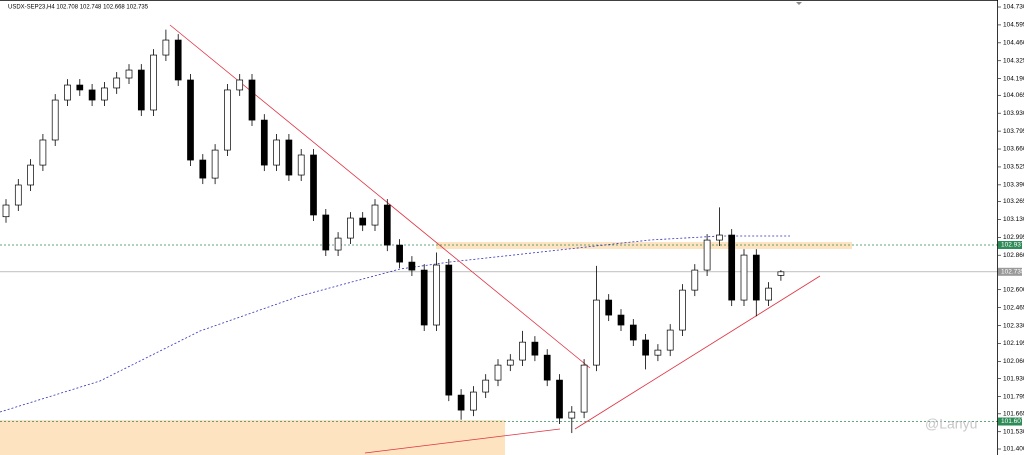  Describe the element at coordinates (1013, 378) in the screenshot. I see `y-tick-label: 101.930` at that location.